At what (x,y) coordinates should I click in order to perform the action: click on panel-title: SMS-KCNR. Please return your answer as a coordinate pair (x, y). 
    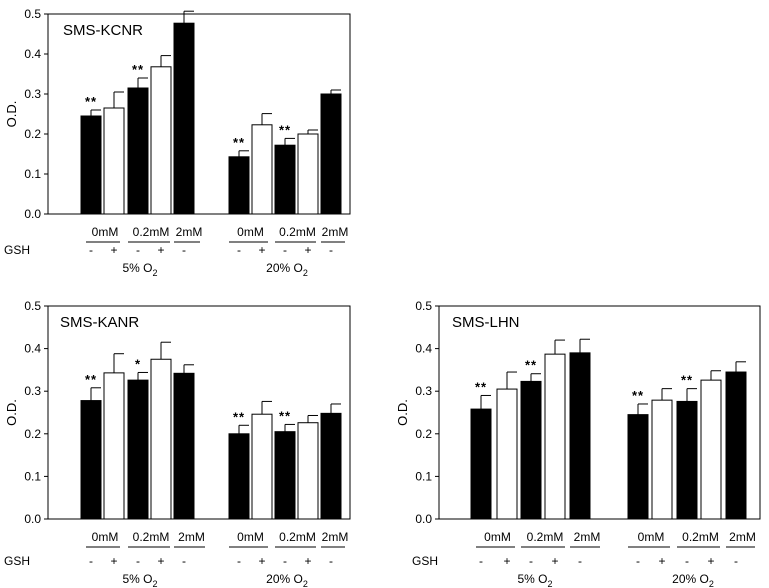
    Looking at the image, I should click on (103, 30).